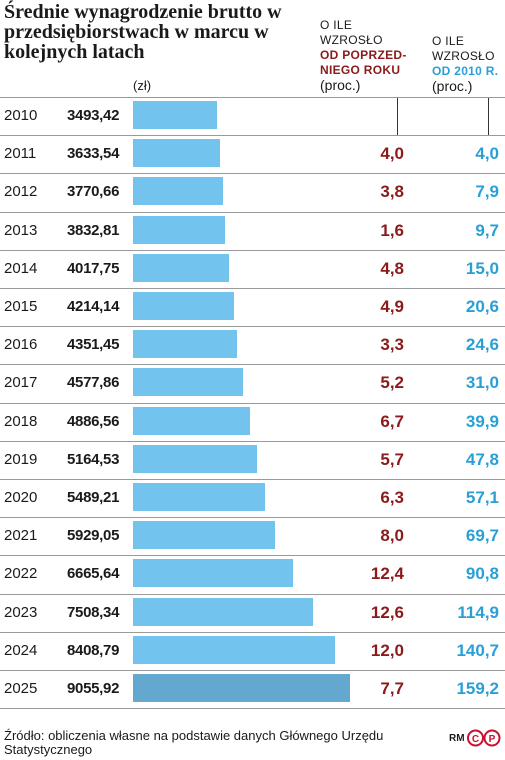  I want to click on chart-row-2021: 2021 5929,05 8,0 69,7, so click(252, 536).